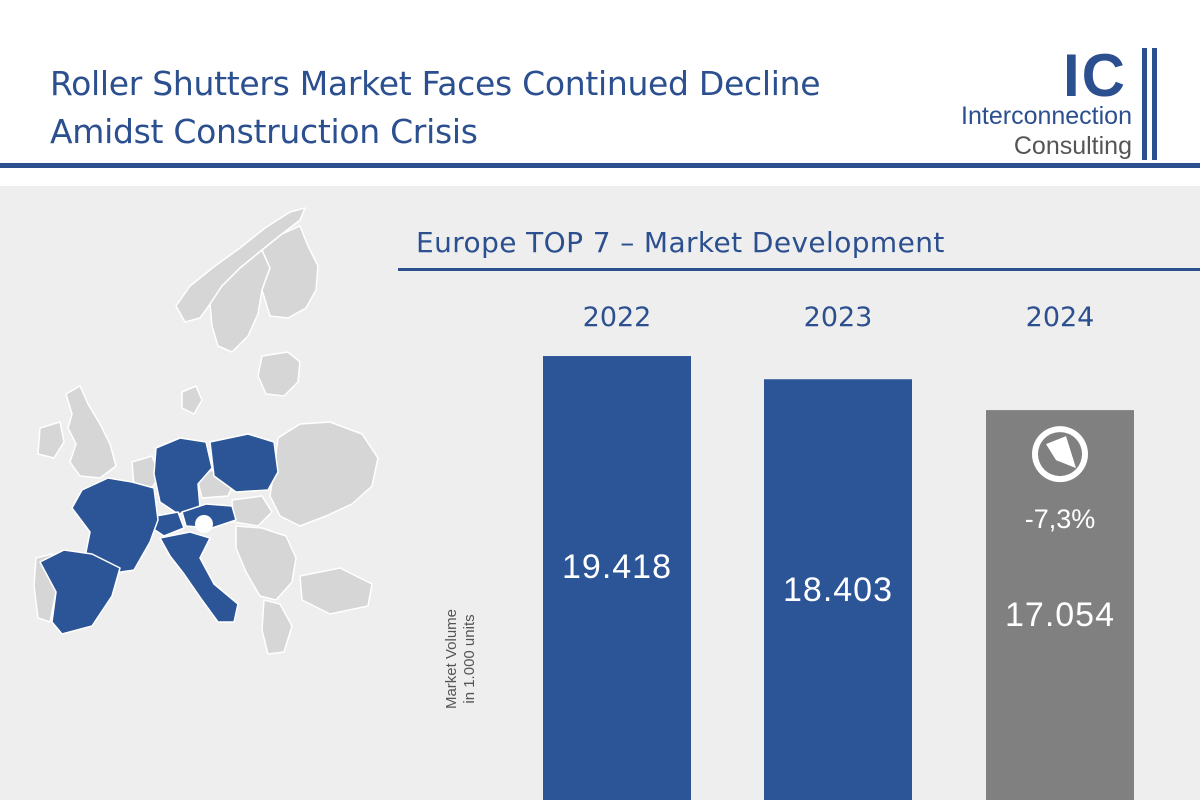  What do you see at coordinates (264, 131) in the screenshot?
I see `page-title-line-2: Amidst Construction Crisis` at bounding box center [264, 131].